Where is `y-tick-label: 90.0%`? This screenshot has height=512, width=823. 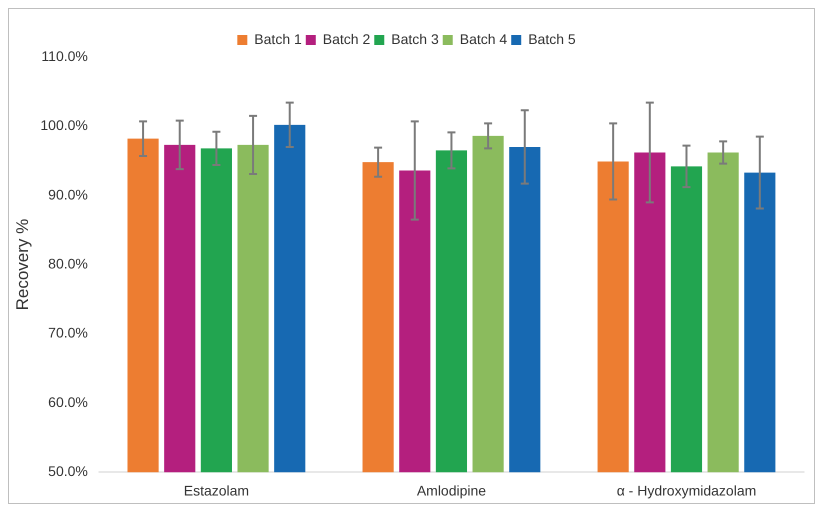 y-tick-label: 90.0% is located at coordinates (68, 194).